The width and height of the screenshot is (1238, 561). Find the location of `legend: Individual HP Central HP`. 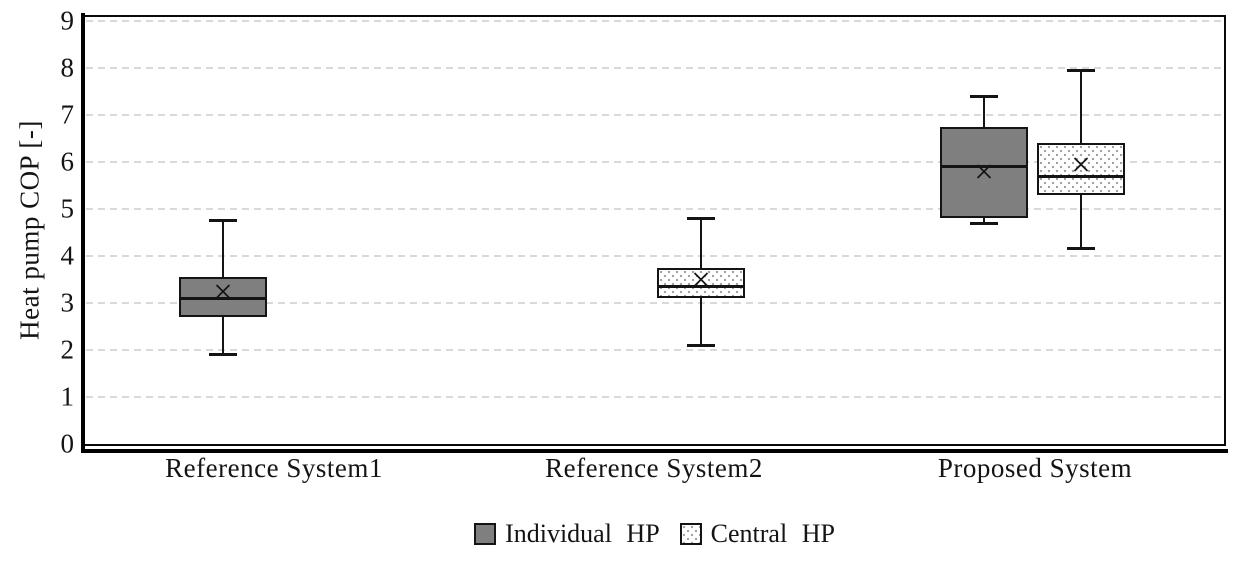

legend: Individual HP Central HP is located at coordinates (654, 534).